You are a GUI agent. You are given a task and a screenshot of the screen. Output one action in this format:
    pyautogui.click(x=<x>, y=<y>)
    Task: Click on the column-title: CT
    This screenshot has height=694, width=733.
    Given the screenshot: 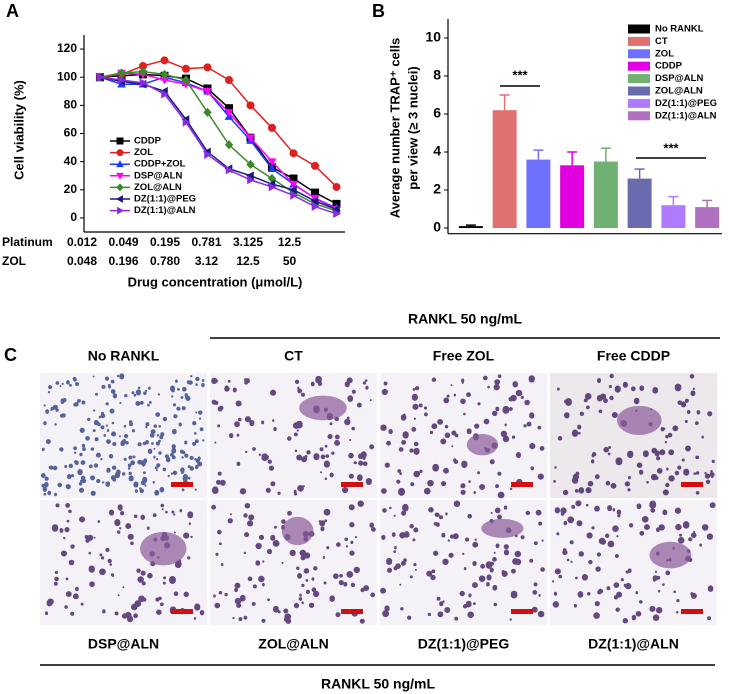 What is the action you would take?
    pyautogui.click(x=293, y=356)
    